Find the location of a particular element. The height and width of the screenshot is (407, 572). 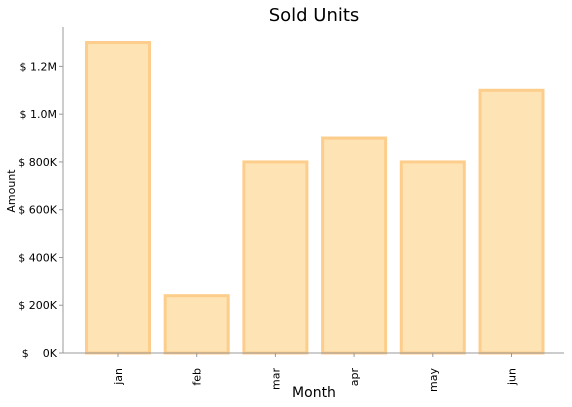

x-tick-label-may: may is located at coordinates (433, 380).